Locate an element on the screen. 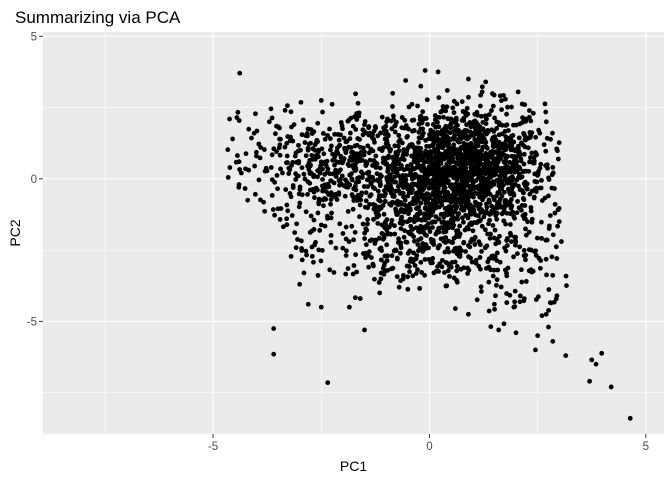  x-tick-label: -5 is located at coordinates (213, 447).